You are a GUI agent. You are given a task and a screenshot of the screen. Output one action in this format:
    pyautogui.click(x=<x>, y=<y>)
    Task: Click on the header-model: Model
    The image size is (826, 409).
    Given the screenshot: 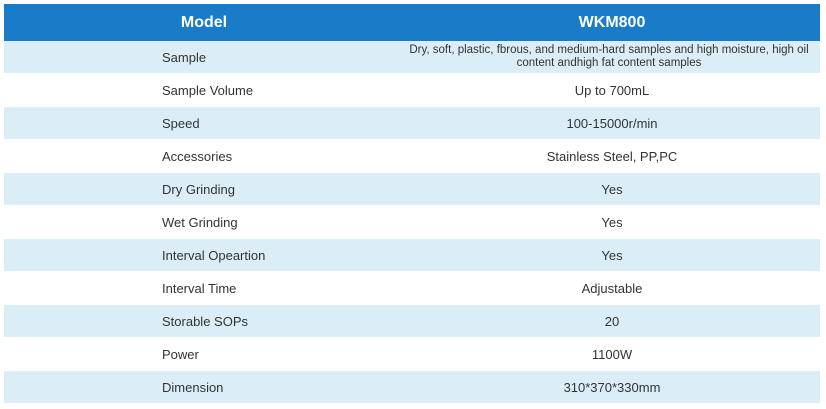 What is the action you would take?
    pyautogui.click(x=204, y=22)
    